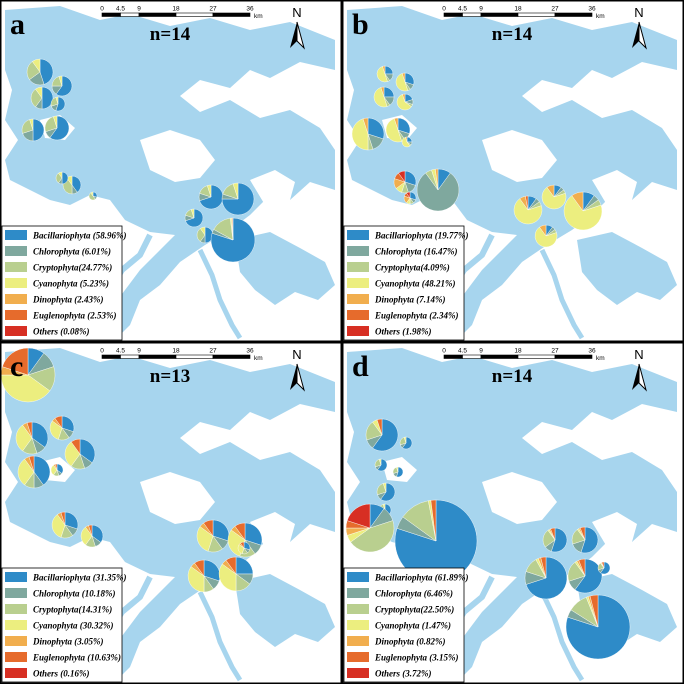 Image resolution: width=685 pixels, height=685 pixels. I want to click on legend-label: Others (1.98%), so click(403, 332).